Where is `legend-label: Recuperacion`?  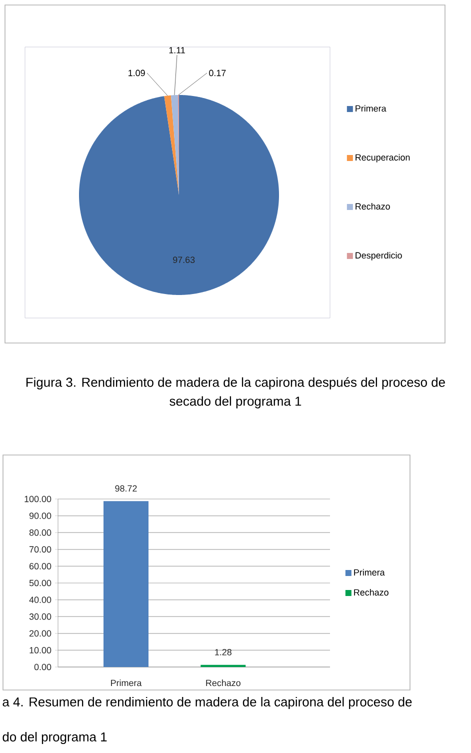 legend-label: Recuperacion is located at coordinates (383, 158).